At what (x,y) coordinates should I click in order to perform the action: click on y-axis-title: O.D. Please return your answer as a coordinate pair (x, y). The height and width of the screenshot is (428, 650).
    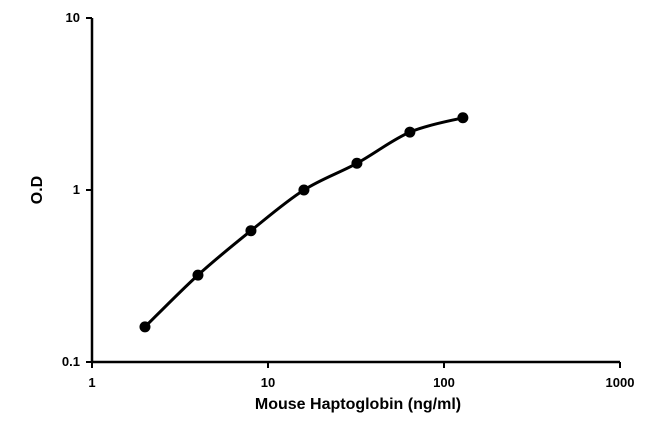
    Looking at the image, I should click on (37, 190).